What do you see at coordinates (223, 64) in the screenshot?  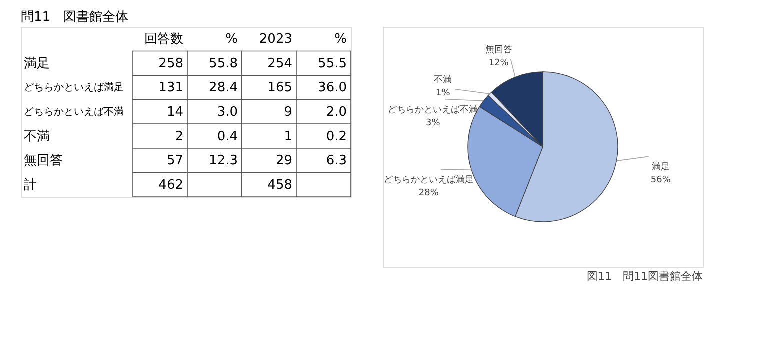 I see `data-label: 55.8` at bounding box center [223, 64].